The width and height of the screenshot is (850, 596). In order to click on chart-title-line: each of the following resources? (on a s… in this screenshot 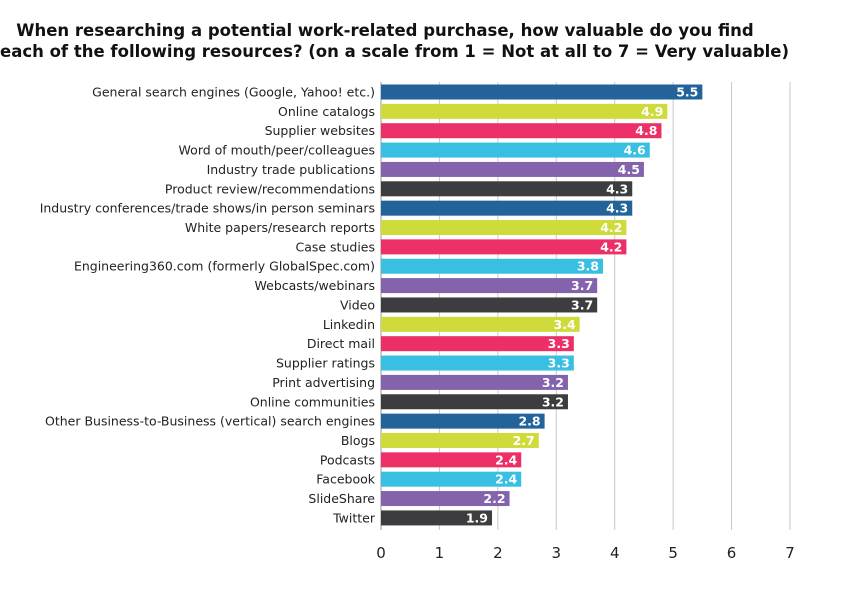, I will do `click(395, 51)`.